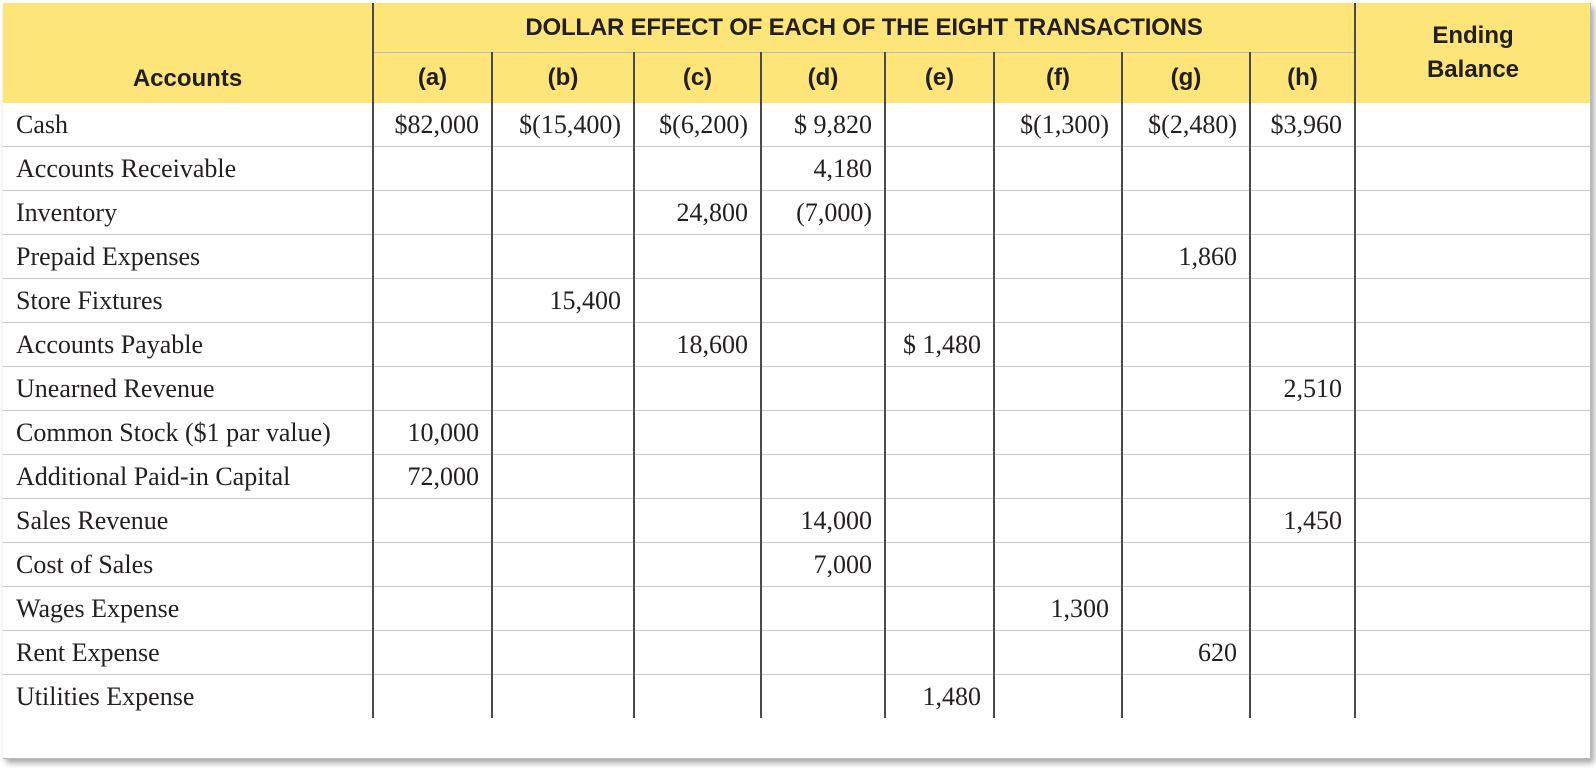 This screenshot has width=1596, height=768. Describe the element at coordinates (697, 125) in the screenshot. I see `amount-cell: $(6,200)` at that location.